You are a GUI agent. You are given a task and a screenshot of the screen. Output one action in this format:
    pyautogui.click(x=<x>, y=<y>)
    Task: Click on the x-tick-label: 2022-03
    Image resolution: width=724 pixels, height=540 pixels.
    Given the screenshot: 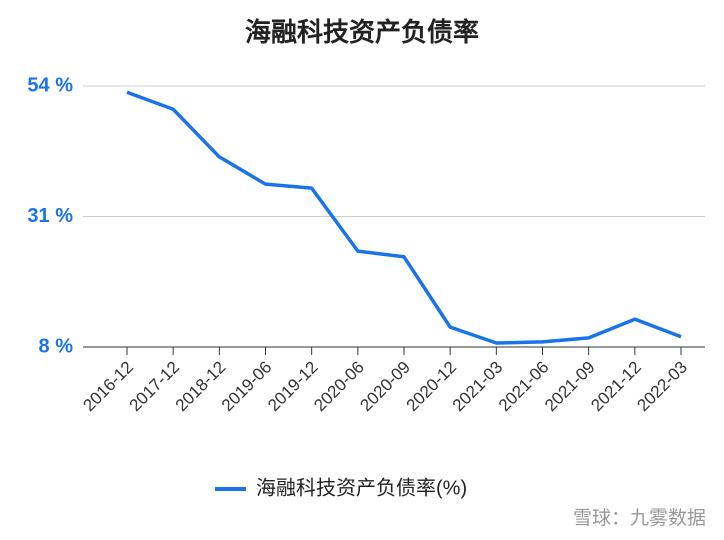 What is the action you would take?
    pyautogui.click(x=662, y=387)
    